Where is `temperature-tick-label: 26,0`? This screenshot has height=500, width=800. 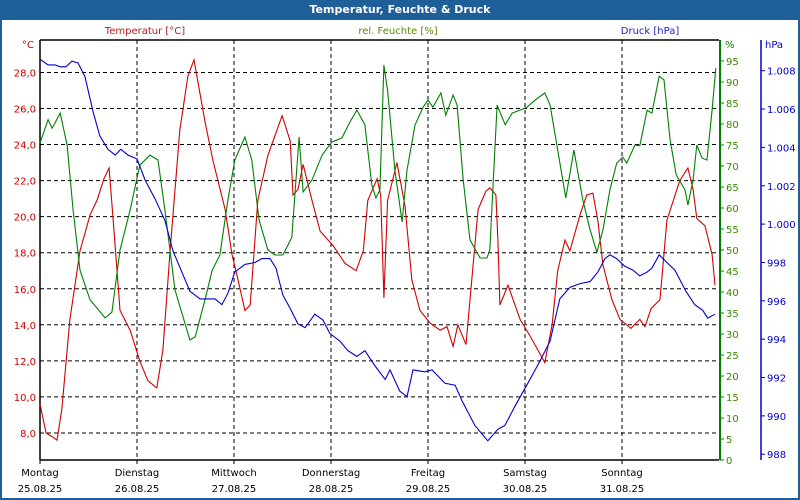 temperature-tick-label: 26,0 is located at coordinates (25, 109).